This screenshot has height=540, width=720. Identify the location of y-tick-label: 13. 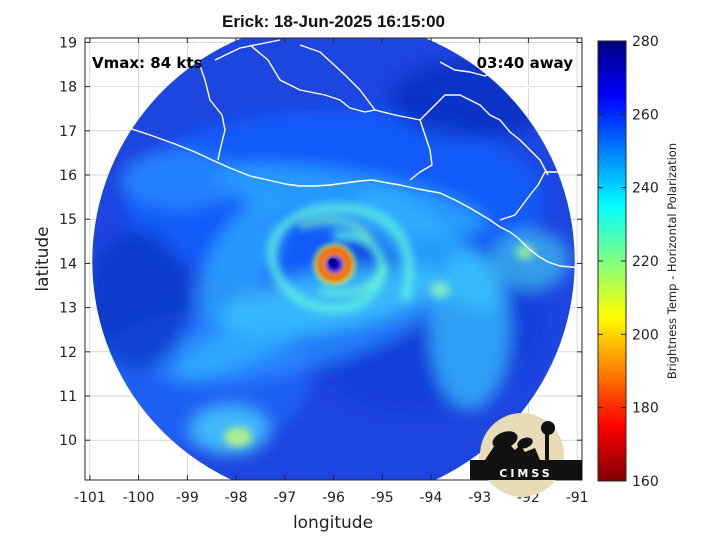
(68, 309).